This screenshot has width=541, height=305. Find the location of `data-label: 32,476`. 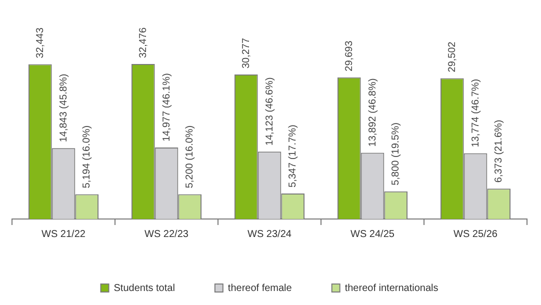

data-label: 32,476 is located at coordinates (143, 42).